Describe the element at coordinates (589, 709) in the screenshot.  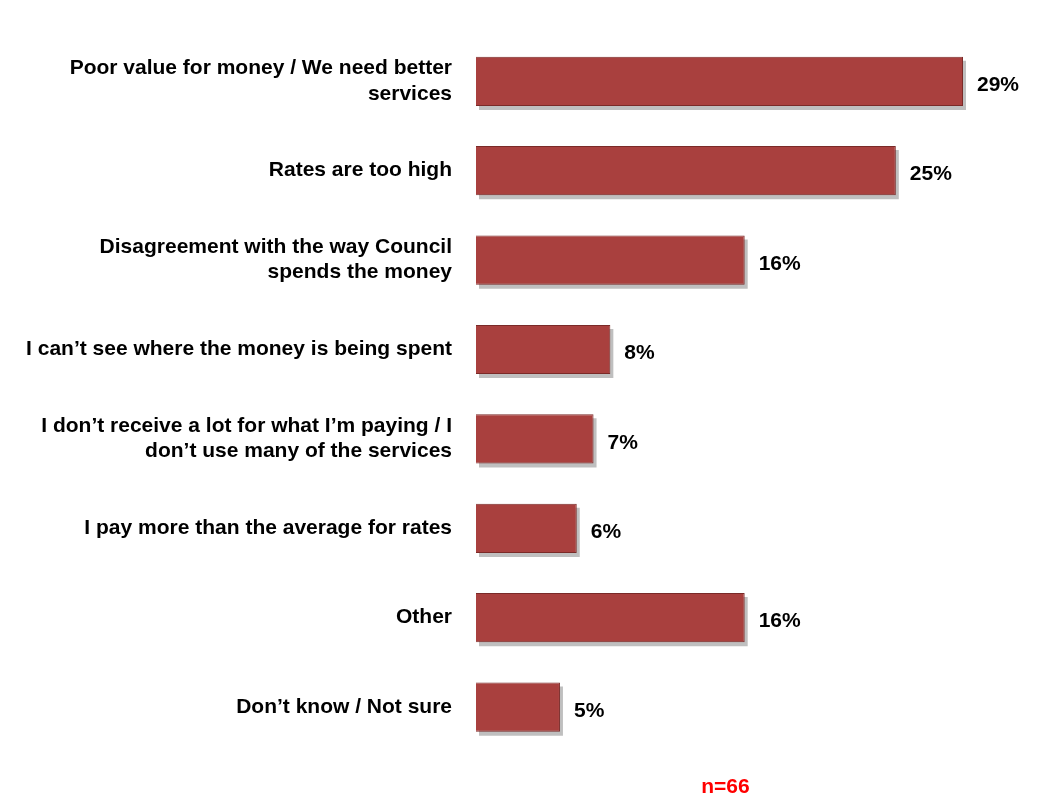
I see `data-label: 5%` at that location.